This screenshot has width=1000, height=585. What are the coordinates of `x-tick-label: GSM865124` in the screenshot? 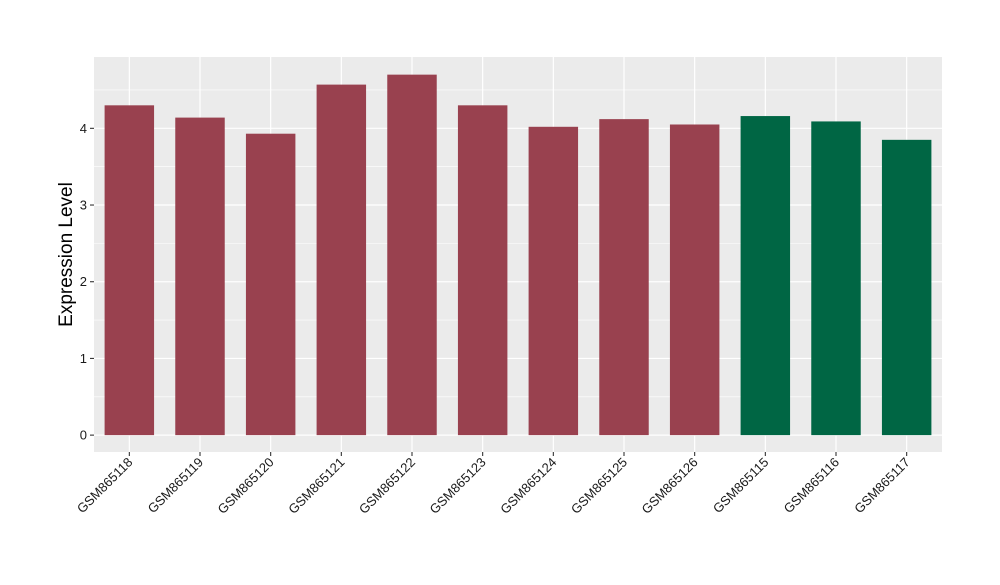 It's located at (528, 486).